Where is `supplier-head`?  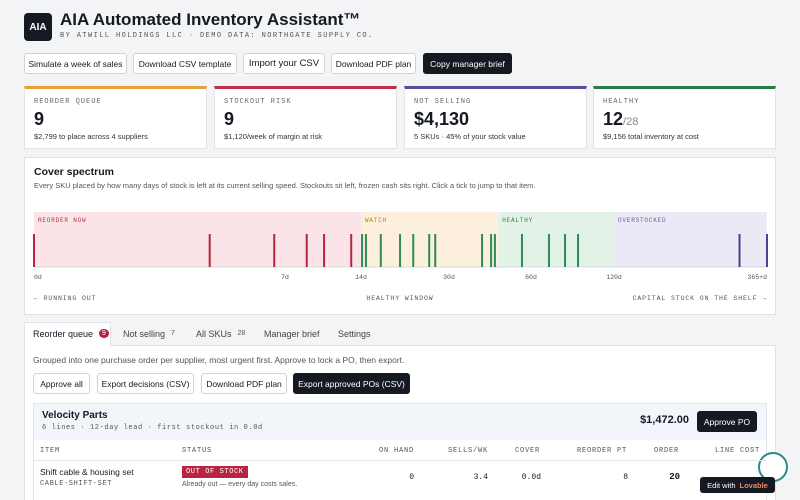
supplier-head is located at coordinates (400, 422).